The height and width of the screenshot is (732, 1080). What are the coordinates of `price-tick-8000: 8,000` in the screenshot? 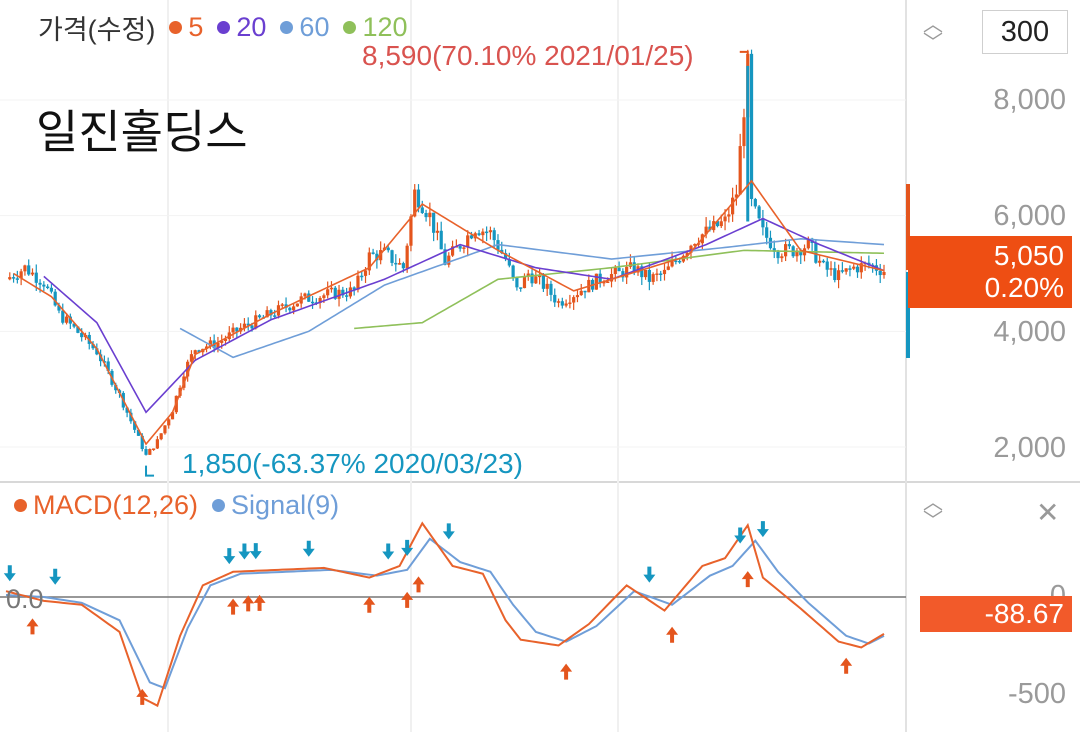 It's located at (1029, 100).